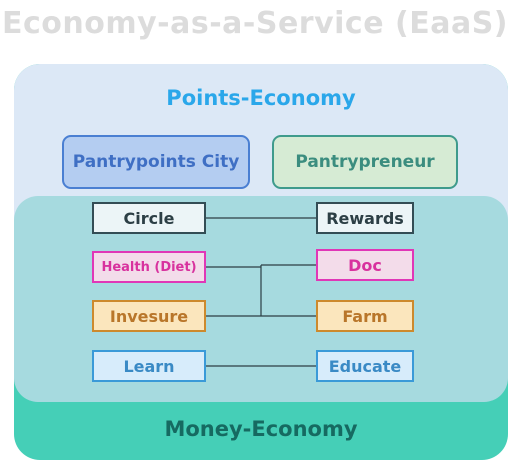  What do you see at coordinates (149, 267) in the screenshot?
I see `health-diet-box: Health (Diet)` at bounding box center [149, 267].